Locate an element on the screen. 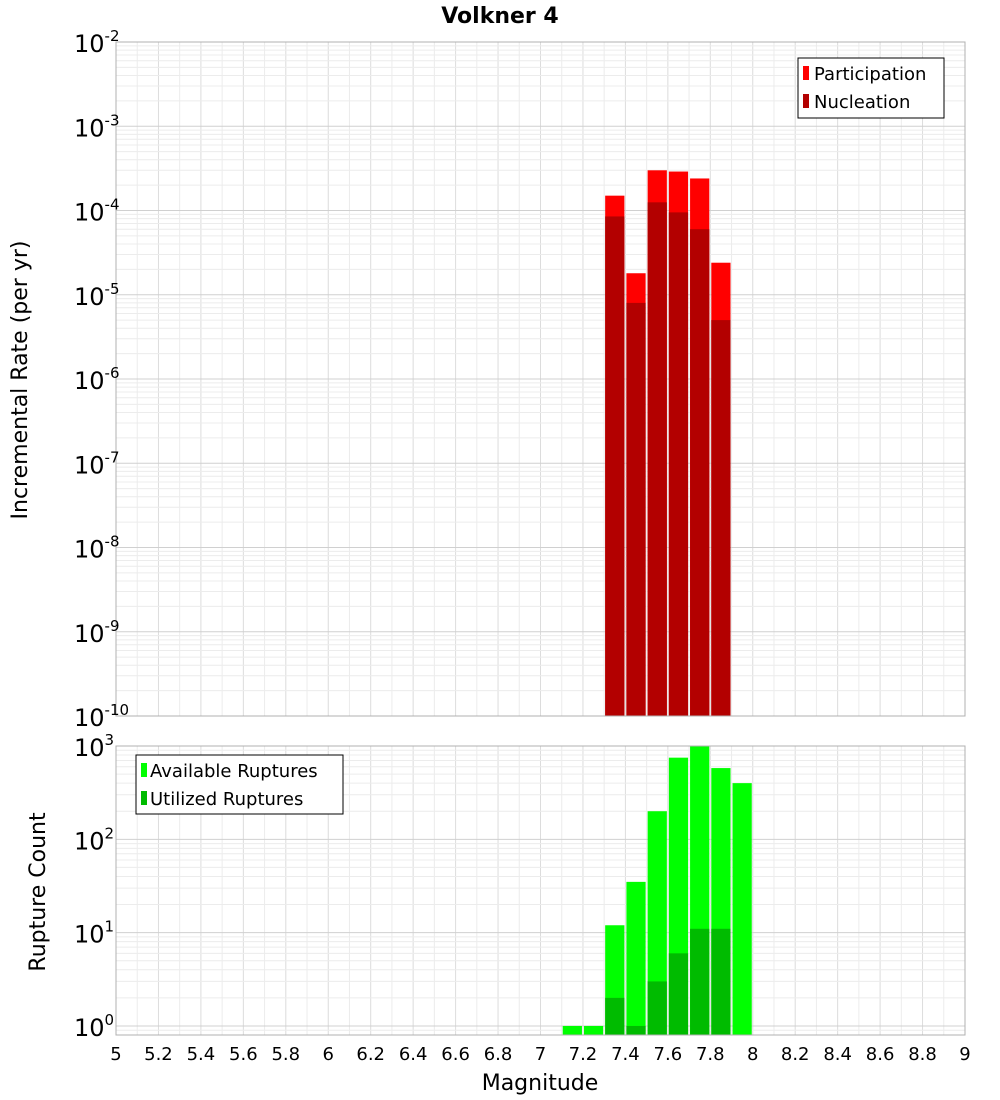  bars-top is located at coordinates (668, 443).